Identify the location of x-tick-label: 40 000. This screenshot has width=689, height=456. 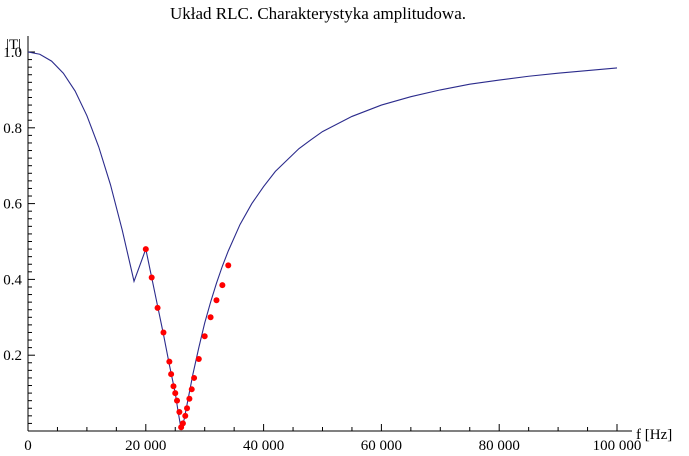
(263, 446).